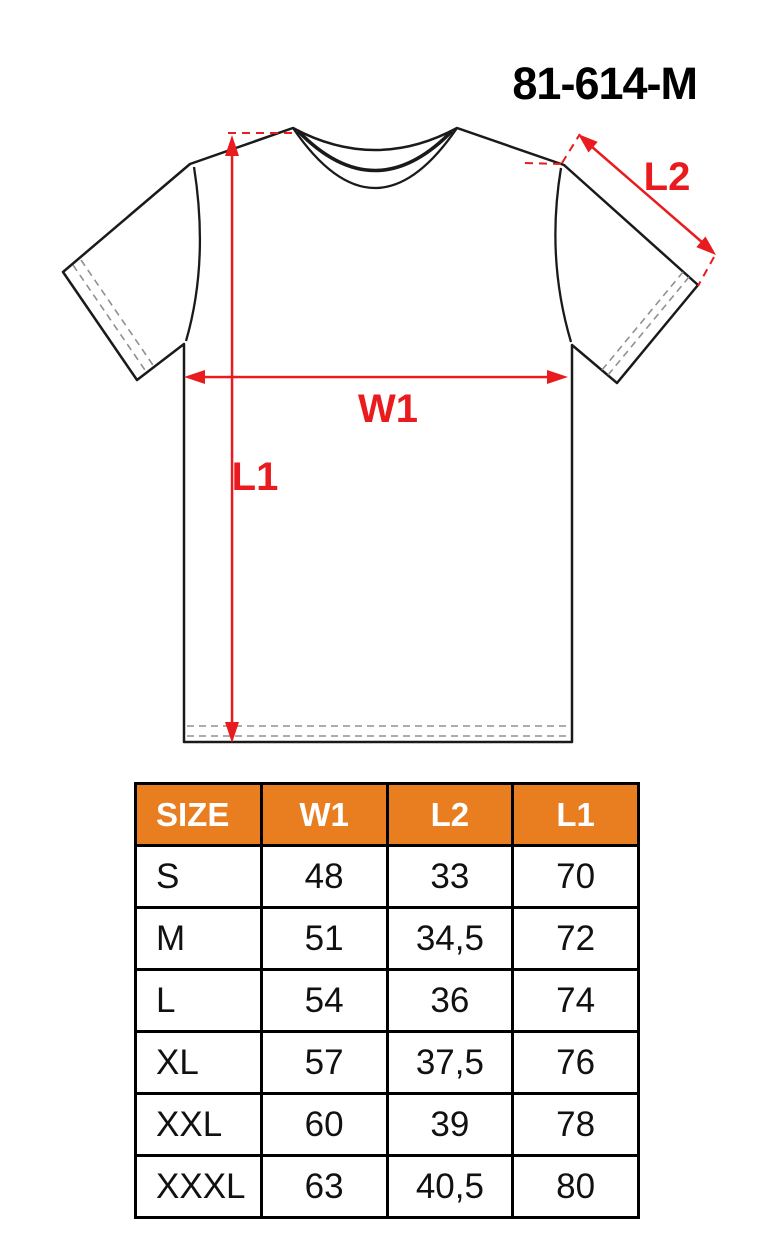  Describe the element at coordinates (378, 731) in the screenshot. I see `bottom-hem-stitch-lines` at that location.